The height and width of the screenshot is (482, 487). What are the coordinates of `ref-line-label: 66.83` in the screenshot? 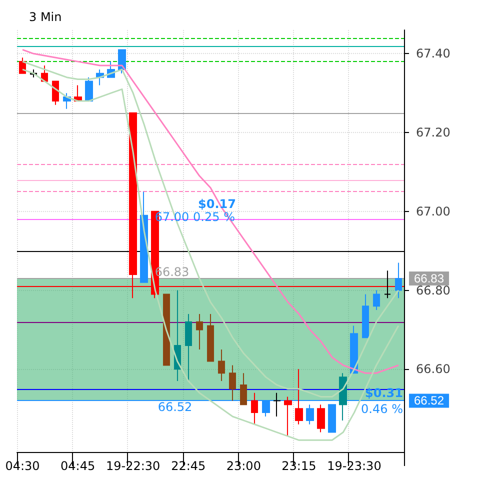 It's located at (429, 278).